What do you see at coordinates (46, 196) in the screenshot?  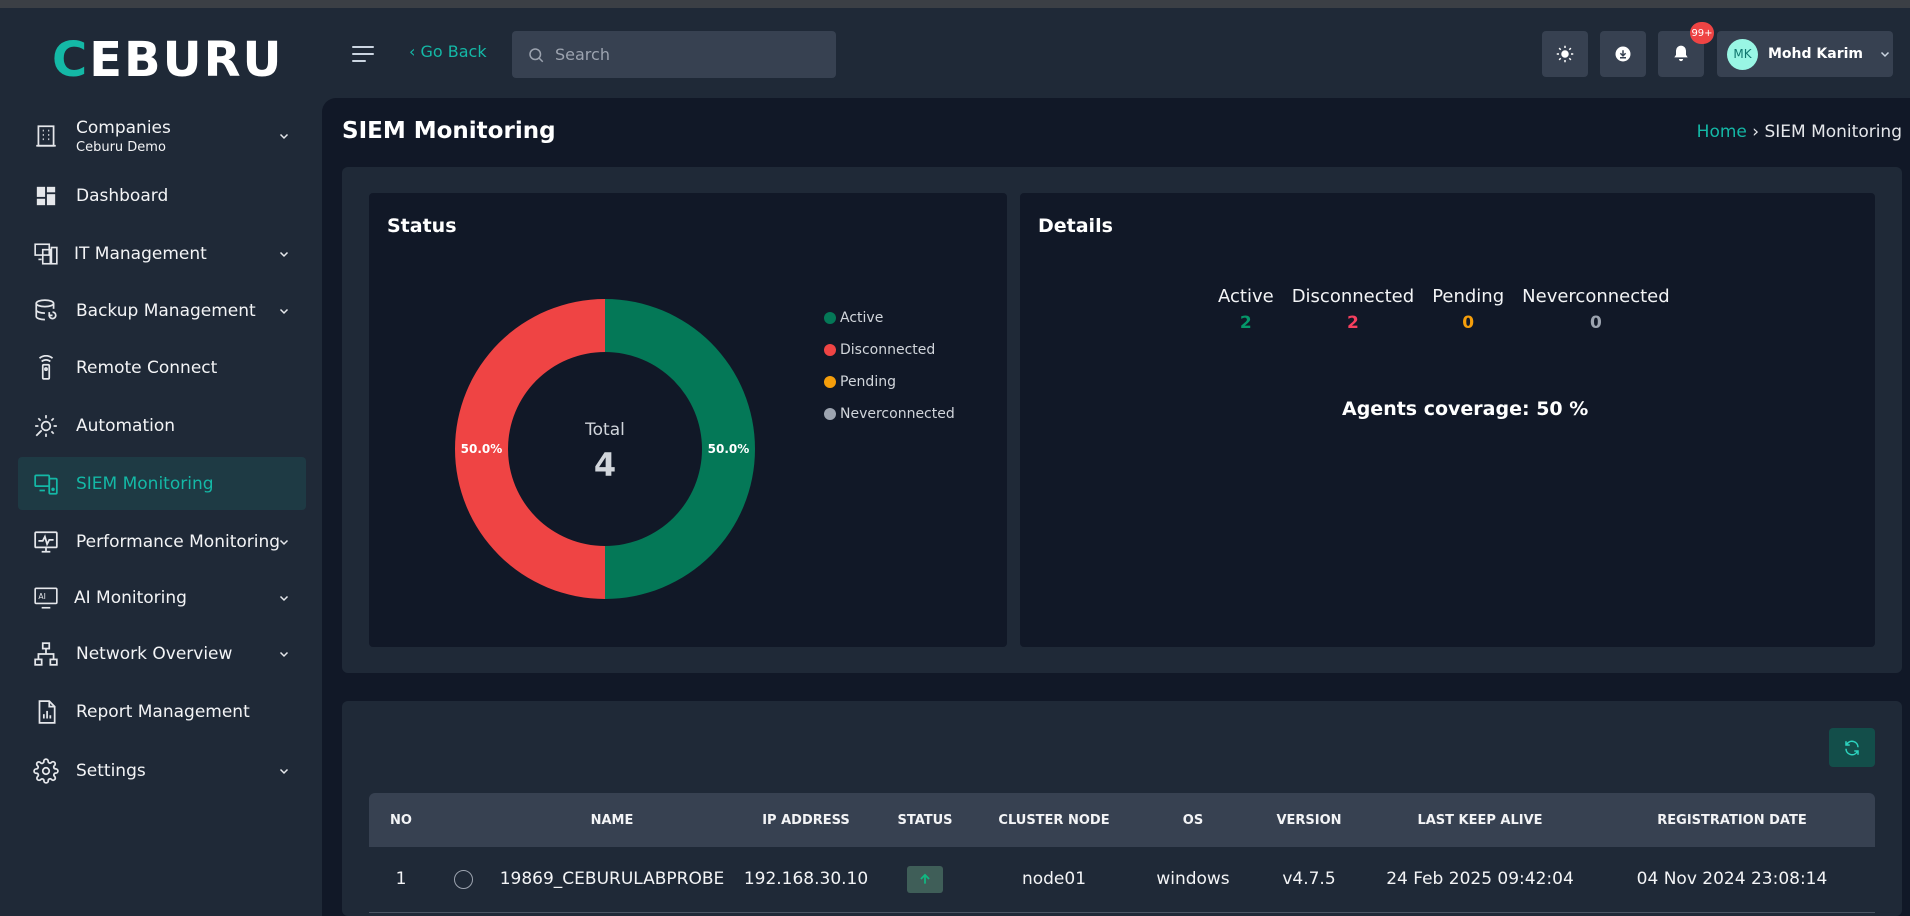 I see `dashboard-icon` at bounding box center [46, 196].